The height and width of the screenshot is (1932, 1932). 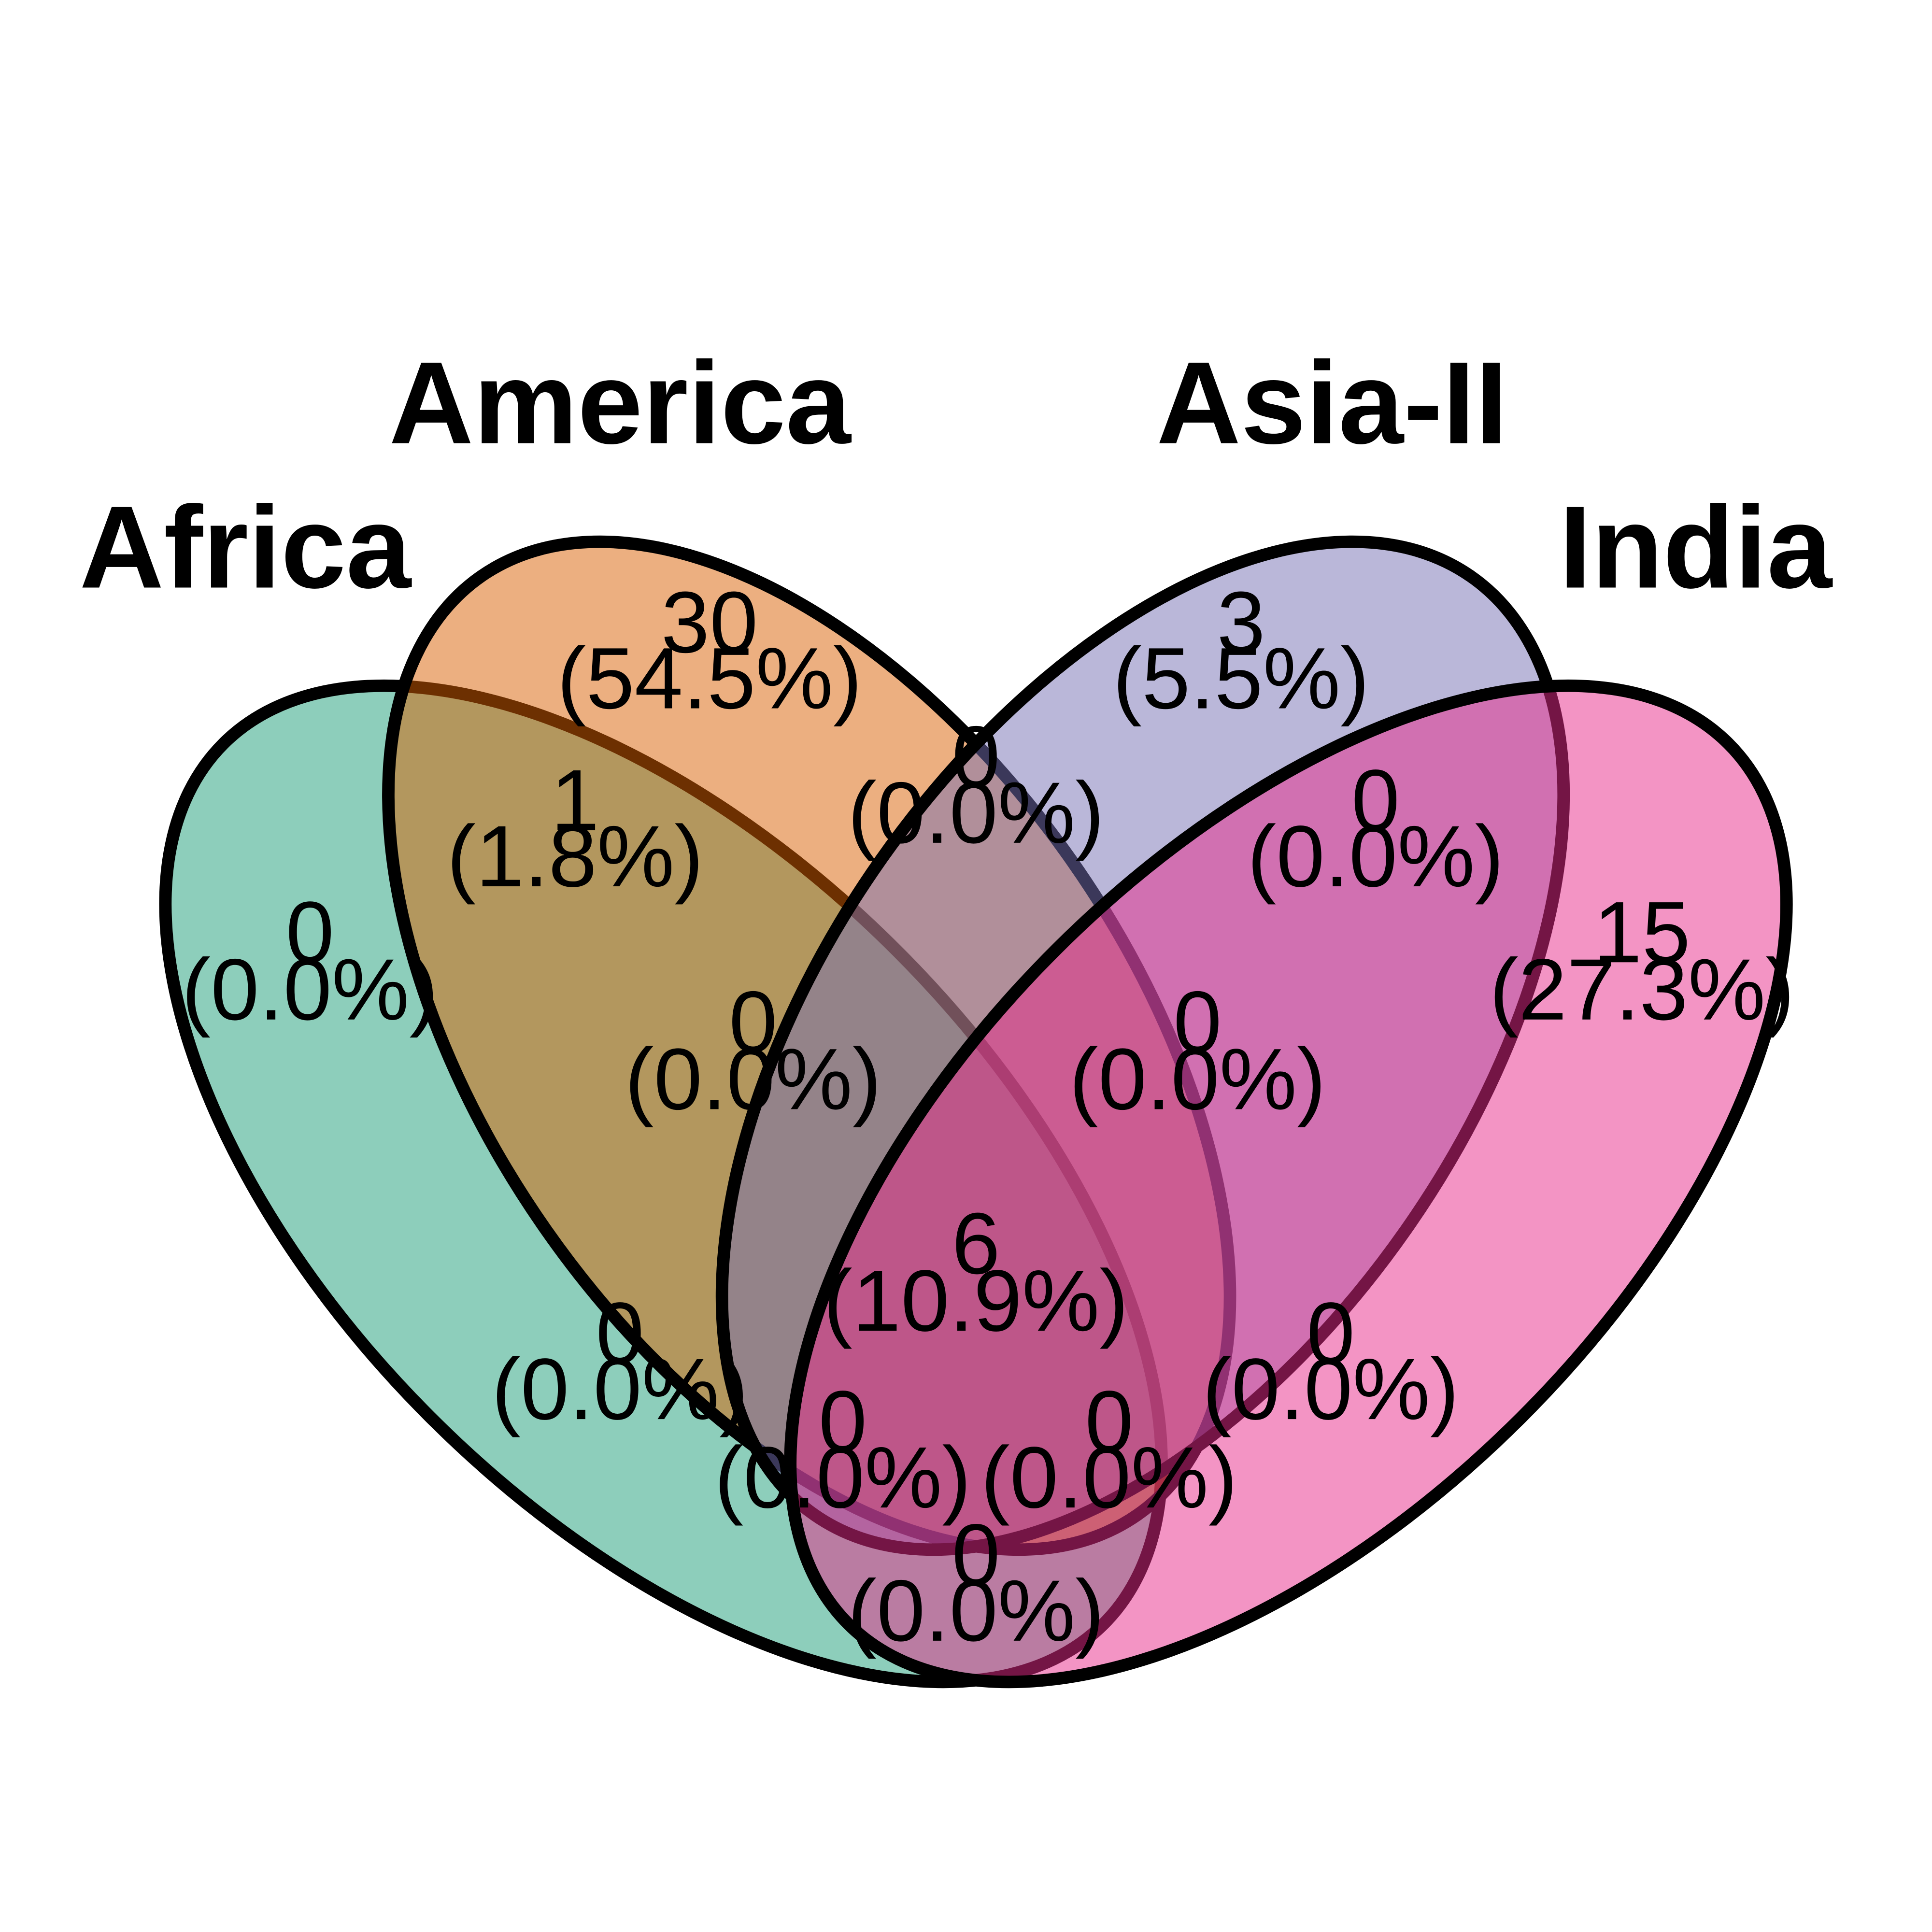 What do you see at coordinates (956, 475) in the screenshot?
I see `set-labels: Africa America Asia-II India` at bounding box center [956, 475].